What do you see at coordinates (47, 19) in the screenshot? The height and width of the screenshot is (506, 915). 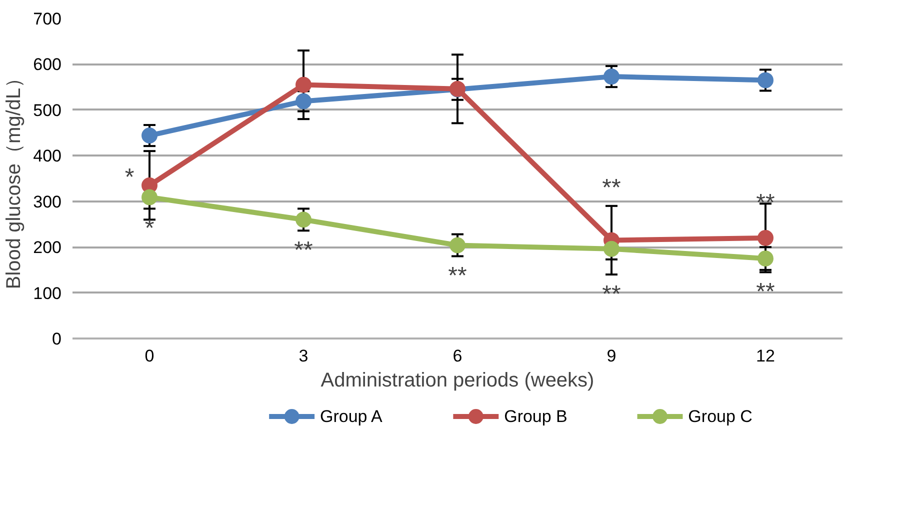 I see `y-tick-label: 700` at bounding box center [47, 19].